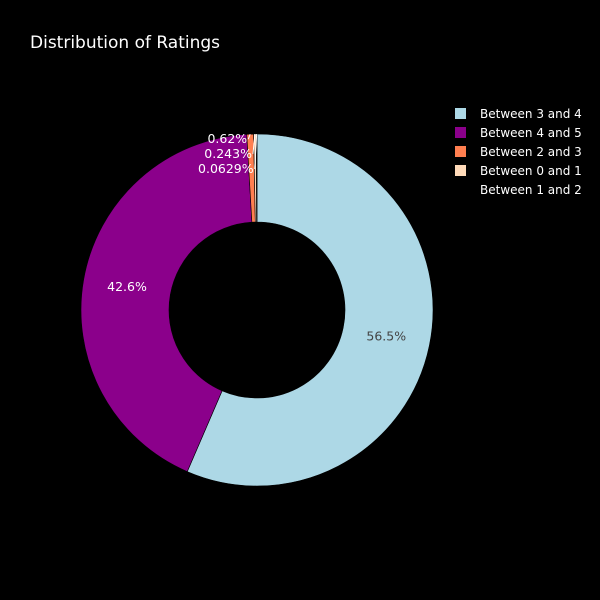 Image resolution: width=600 pixels, height=600 pixels. Describe the element at coordinates (127, 286) in the screenshot. I see `slice-label-between-4-and-5: 42.6%` at that location.